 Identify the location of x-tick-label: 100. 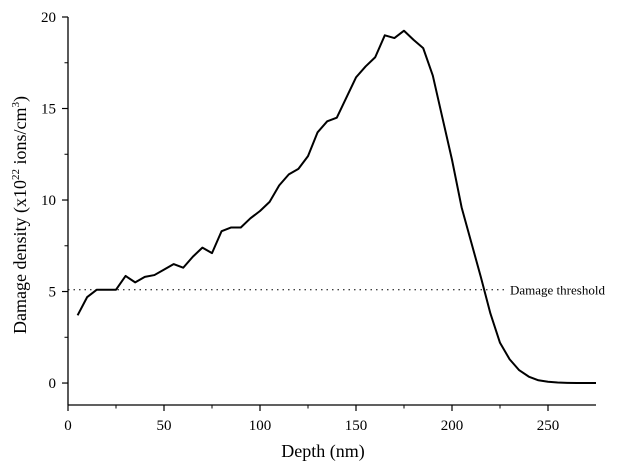
(260, 426).